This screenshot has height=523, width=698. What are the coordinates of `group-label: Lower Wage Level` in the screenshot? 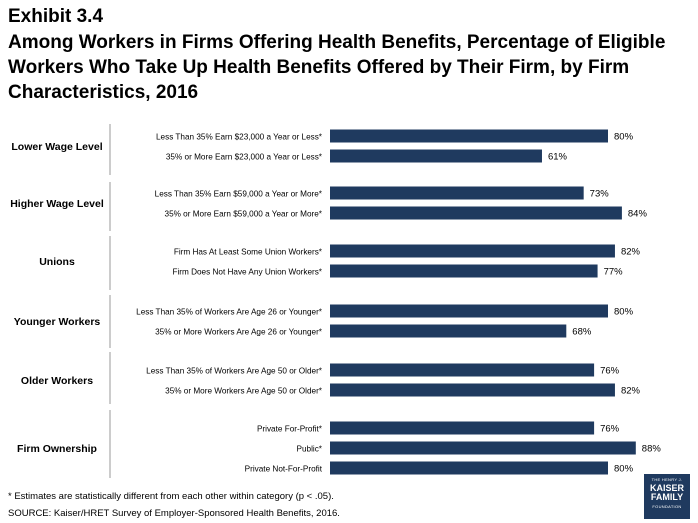 It's located at (56, 147).